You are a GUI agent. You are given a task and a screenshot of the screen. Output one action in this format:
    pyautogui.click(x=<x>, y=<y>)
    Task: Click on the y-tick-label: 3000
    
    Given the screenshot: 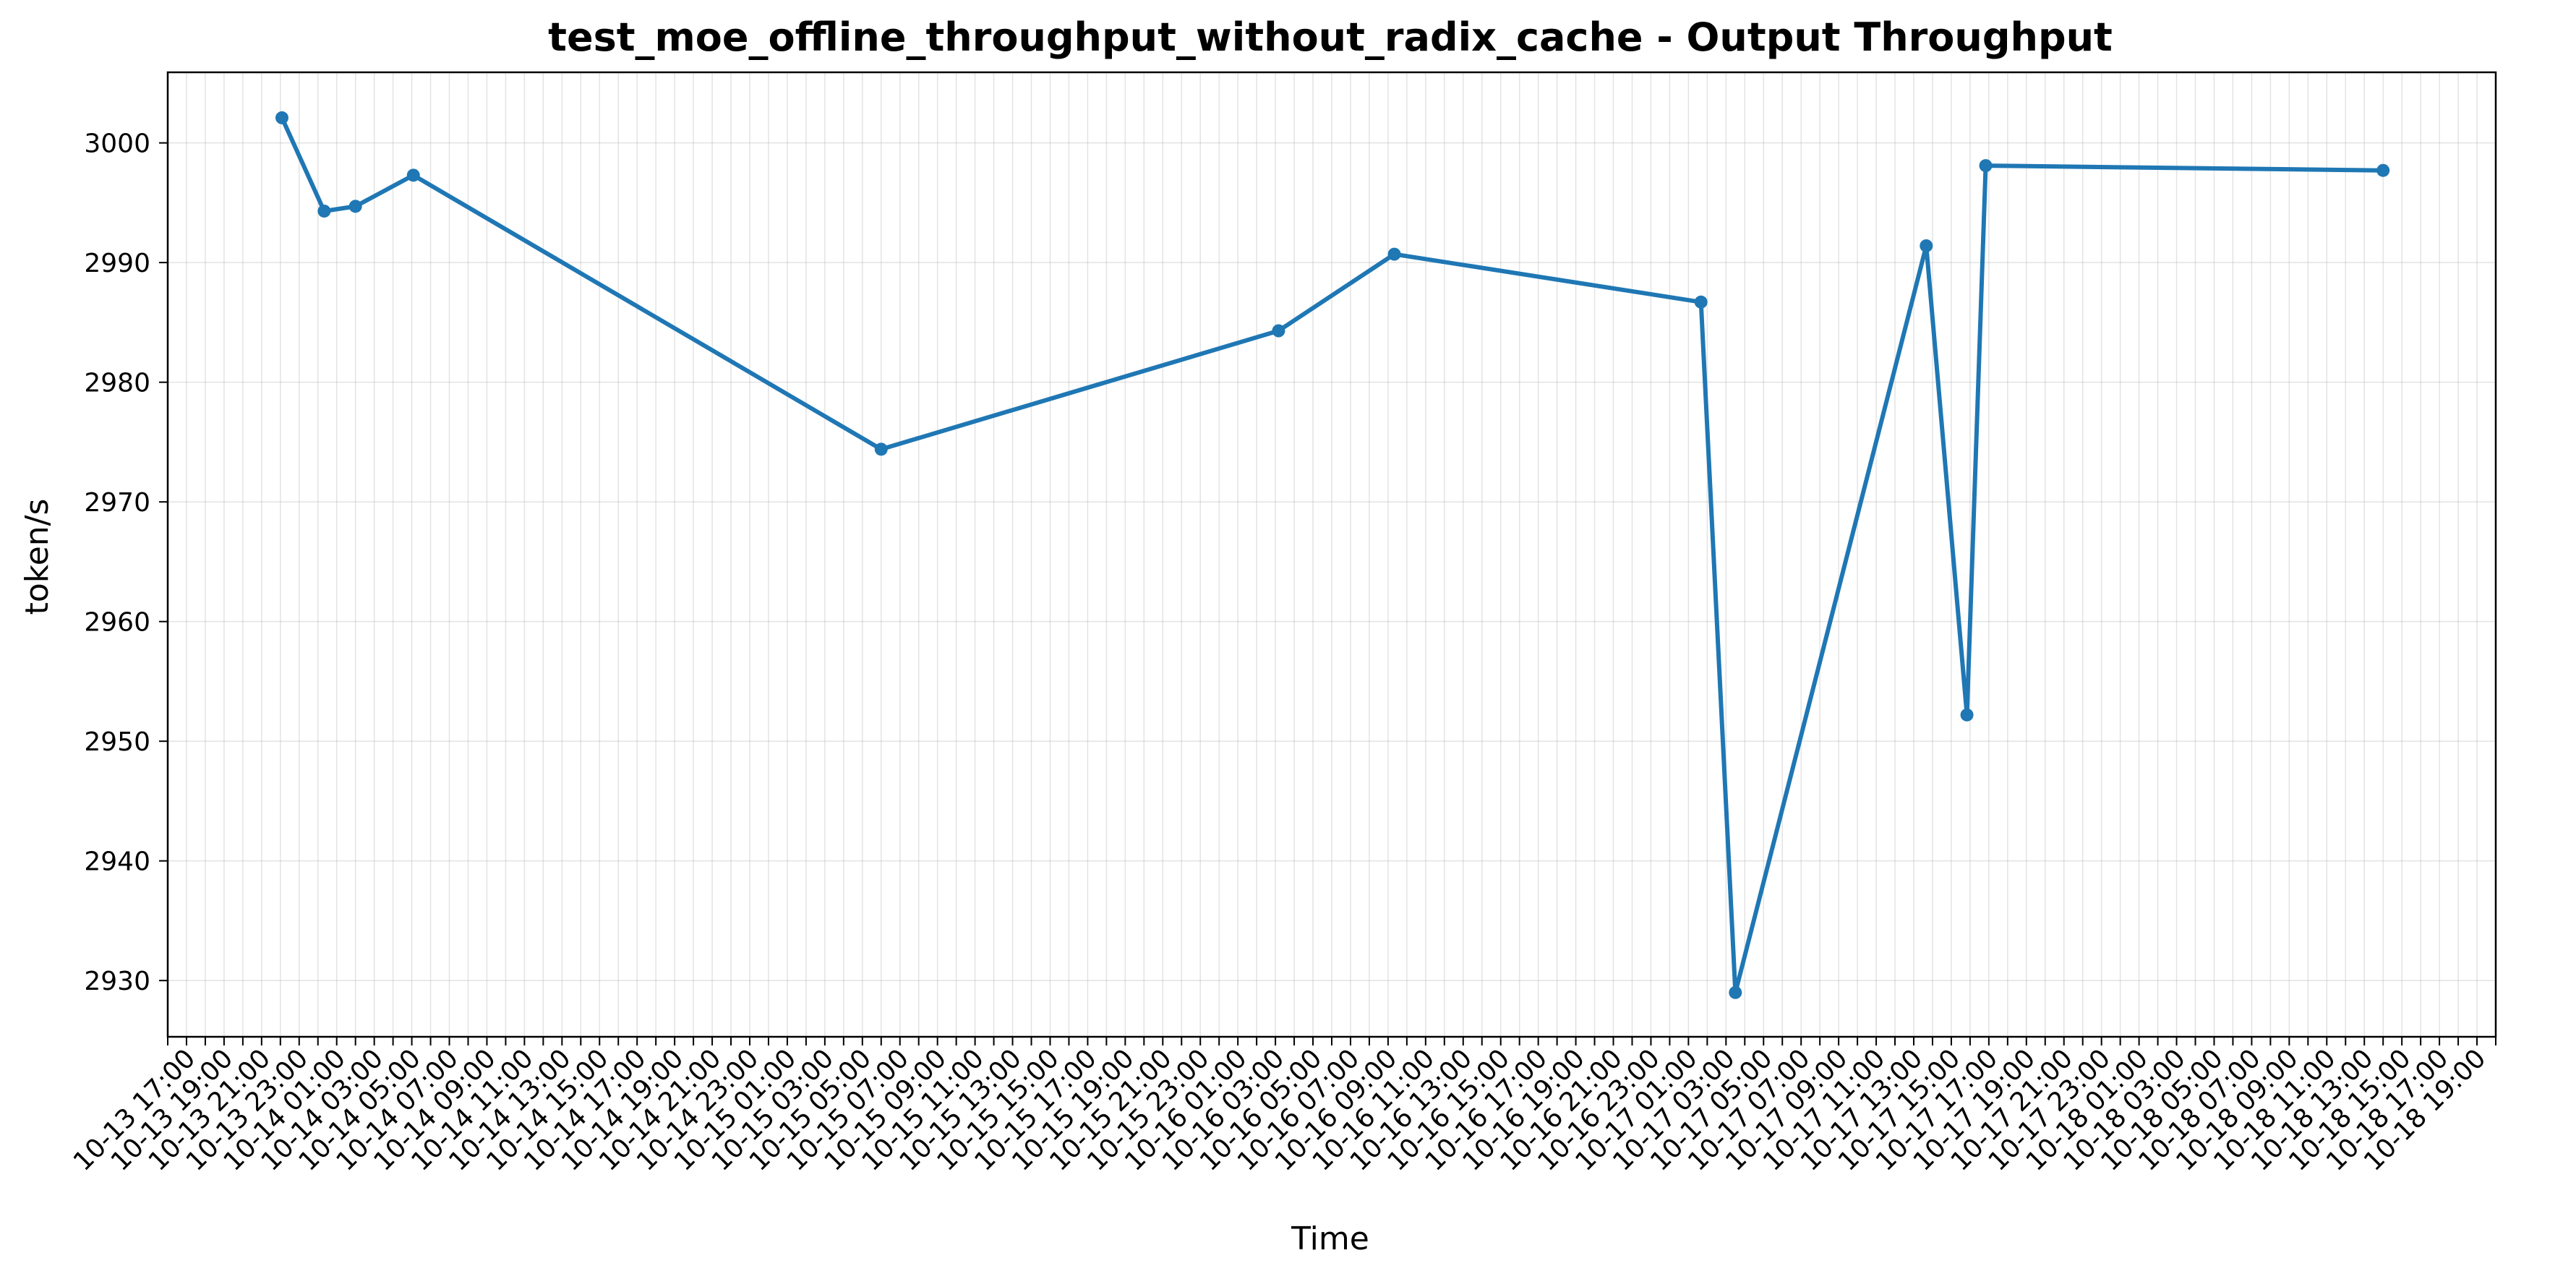 What is the action you would take?
    pyautogui.click(x=117, y=144)
    